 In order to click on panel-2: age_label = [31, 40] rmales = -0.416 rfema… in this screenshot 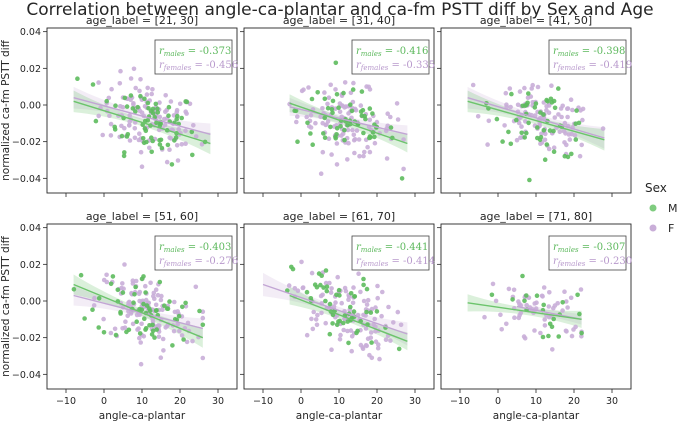, I will do `click(337, 105)`.